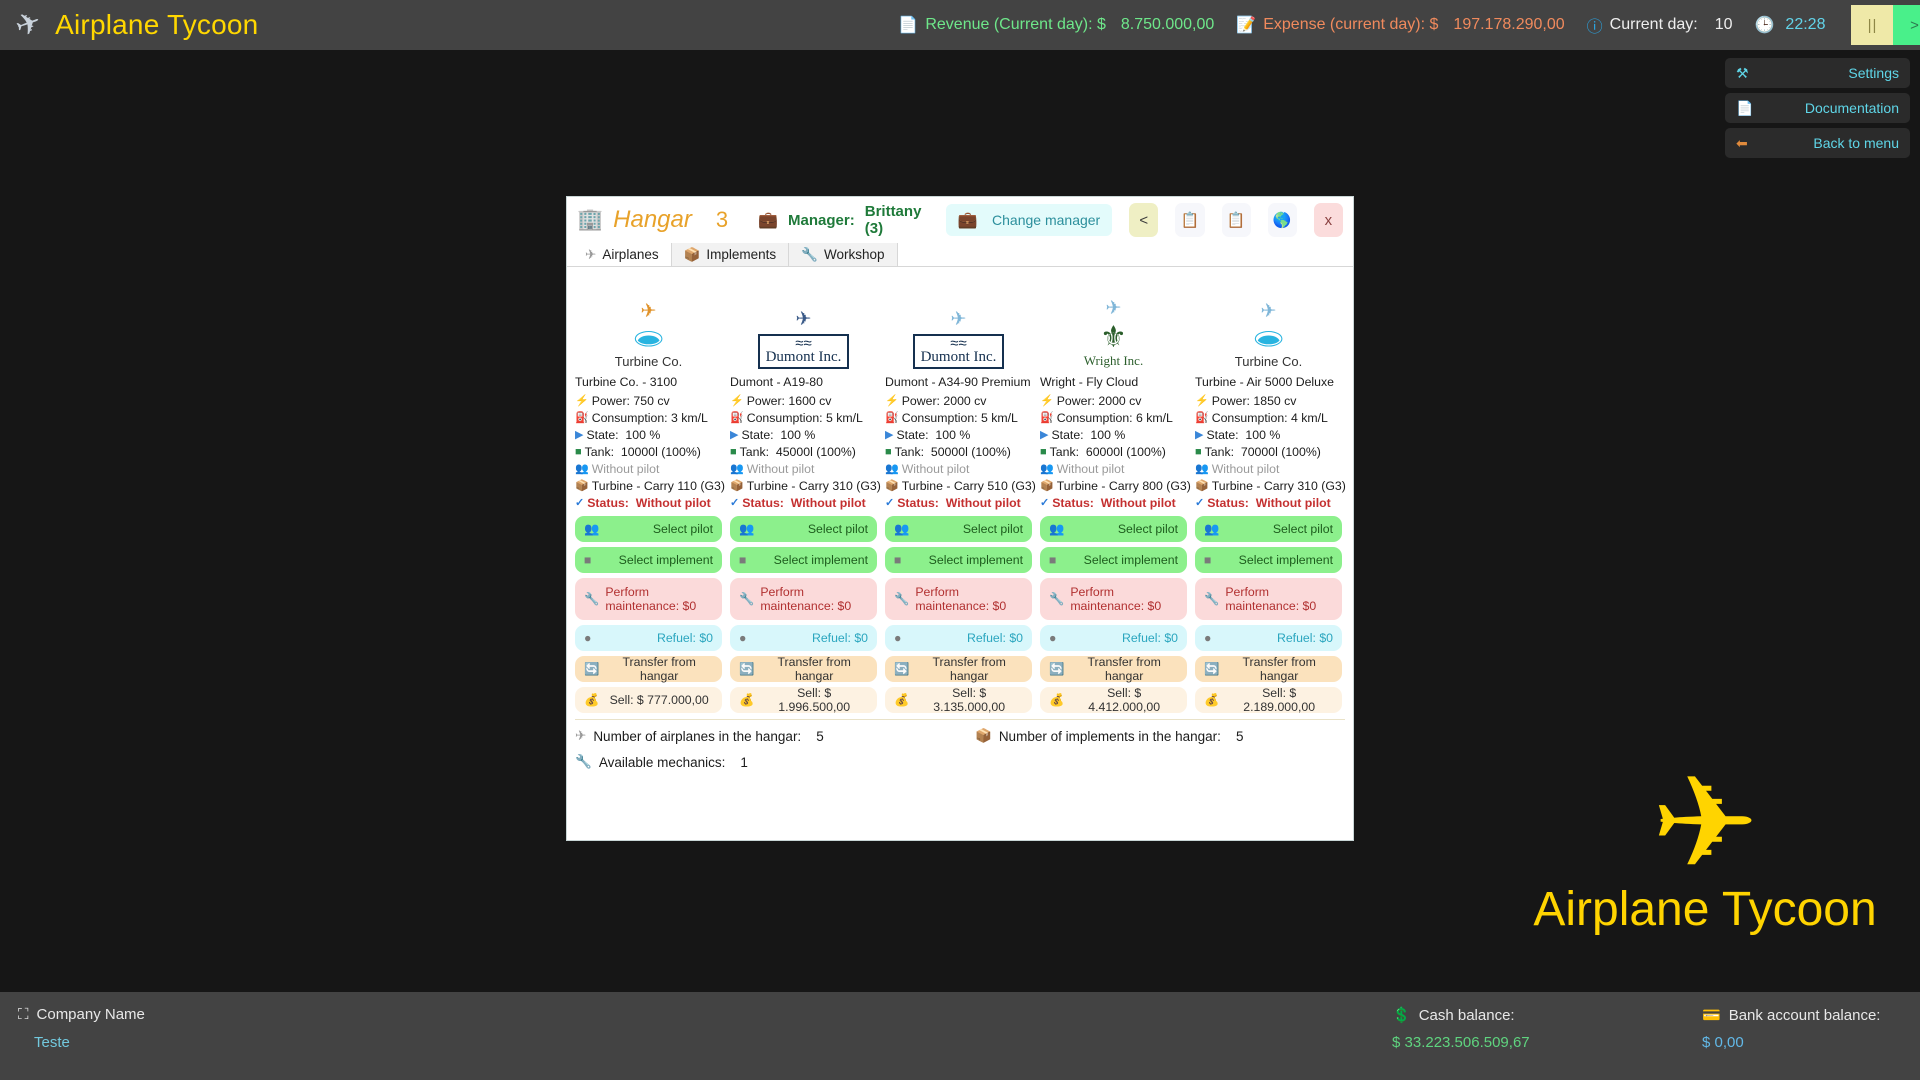 The height and width of the screenshot is (1080, 1920). Describe the element at coordinates (582, 486) in the screenshot. I see `box-icon: 📦` at that location.